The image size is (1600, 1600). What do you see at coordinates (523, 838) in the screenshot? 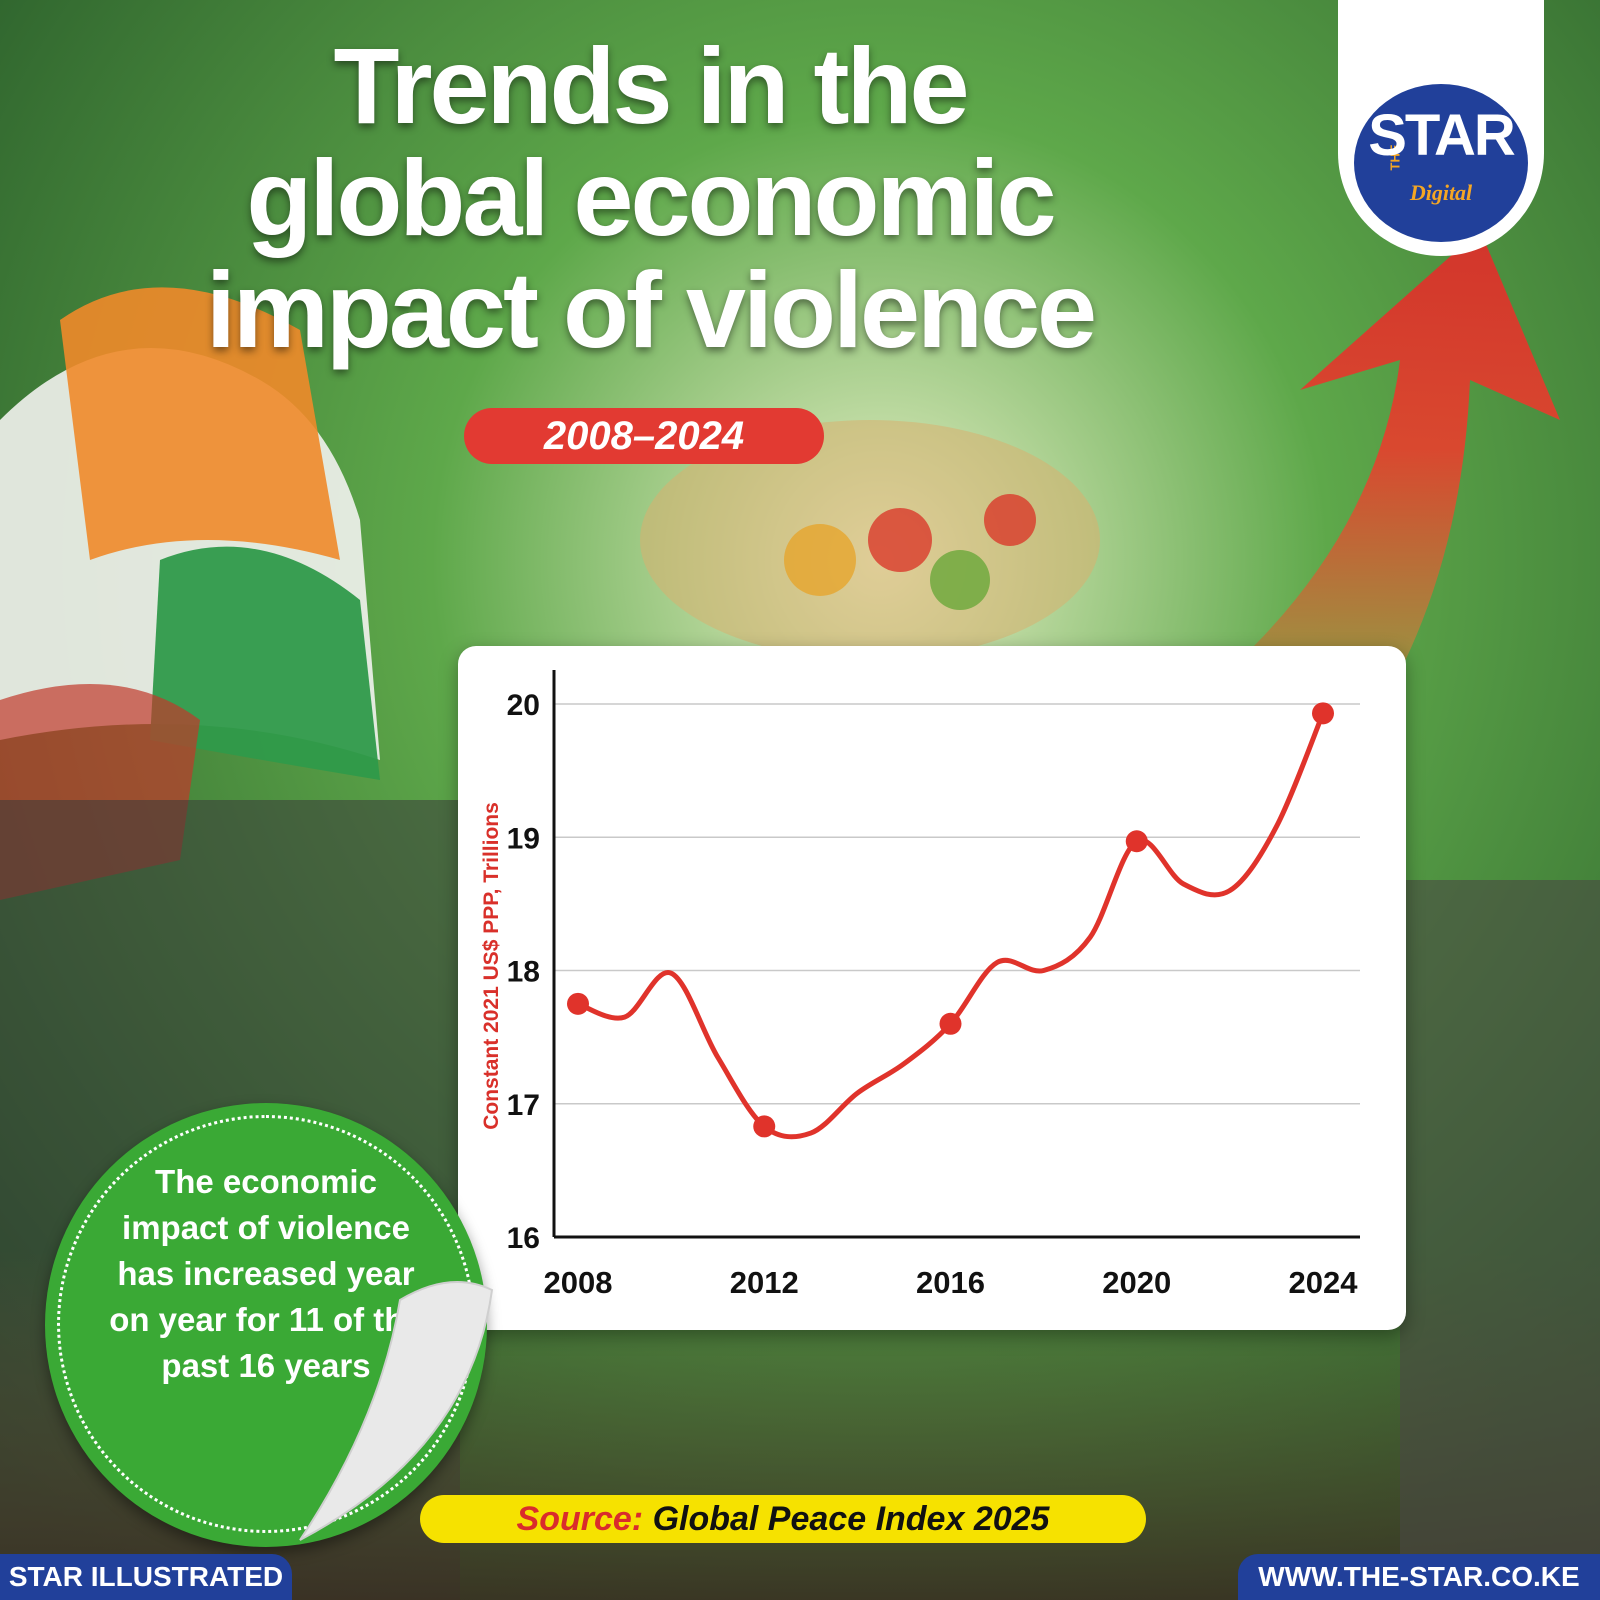
I see `y-tick-label: 19` at bounding box center [523, 838].